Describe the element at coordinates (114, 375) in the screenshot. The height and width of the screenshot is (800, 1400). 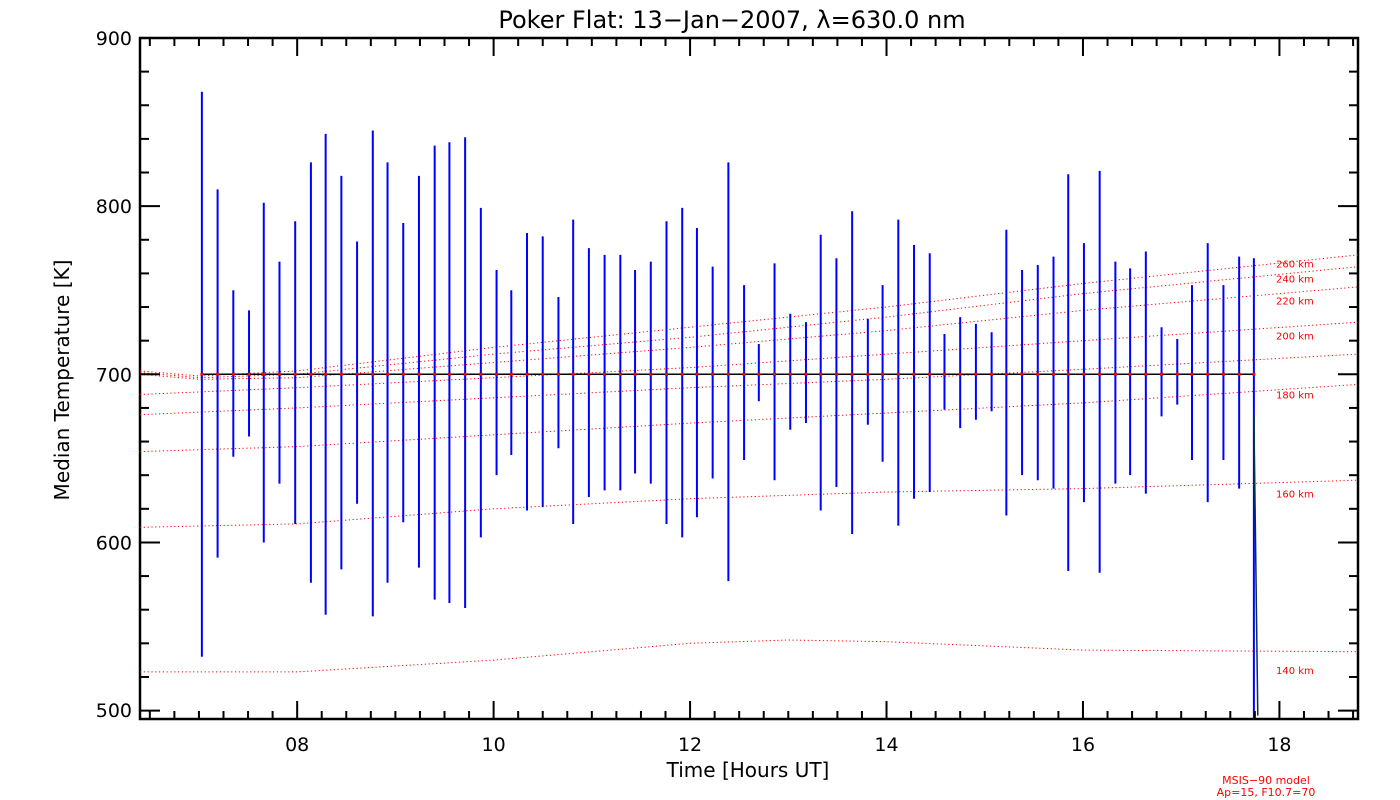
I see `y-tick-label: 700` at that location.